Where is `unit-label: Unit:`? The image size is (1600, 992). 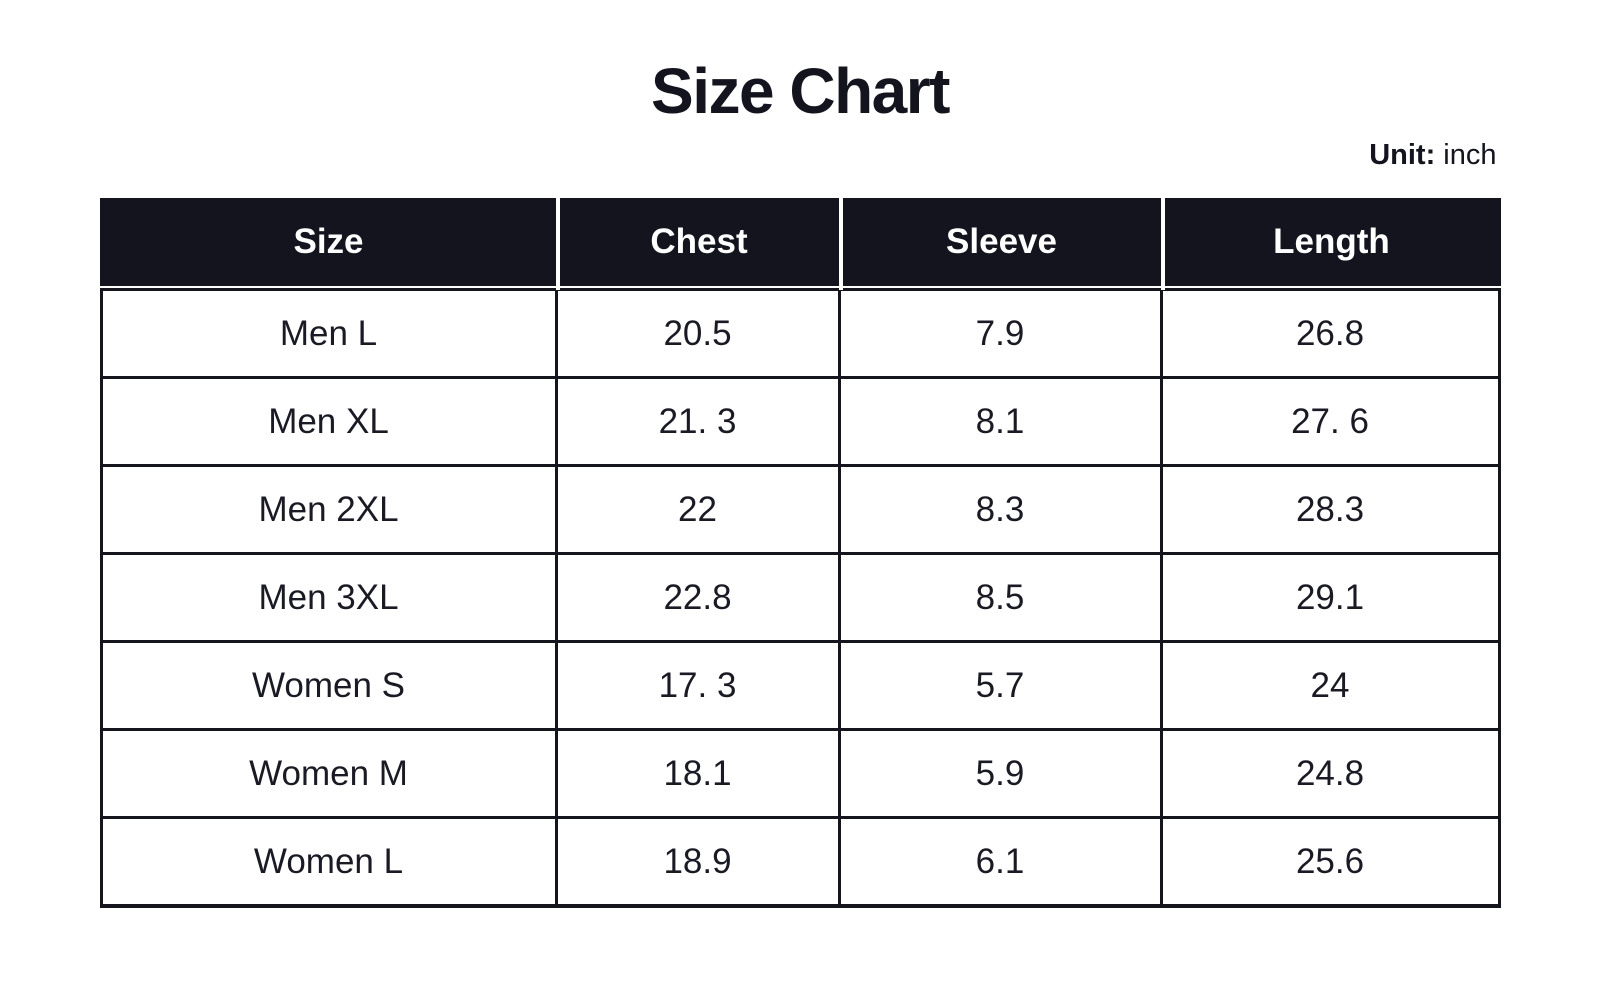
unit-label: Unit: is located at coordinates (1402, 155).